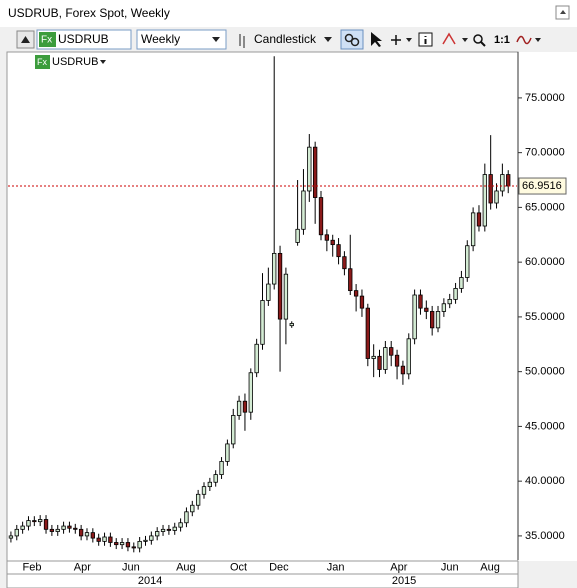  I want to click on draw-icon, so click(449, 38).